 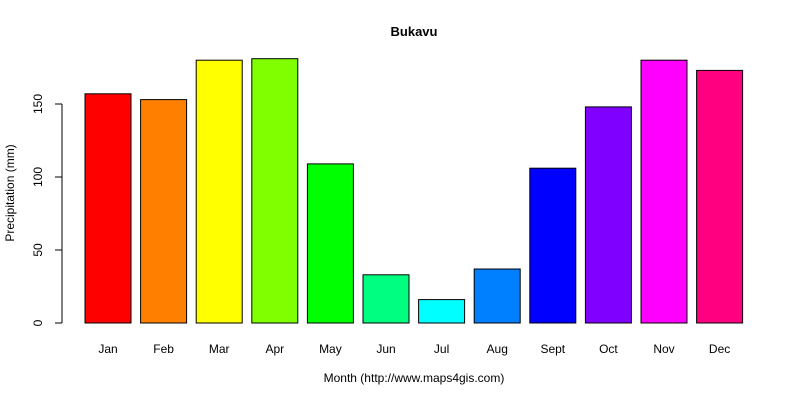 I want to click on bar-mar, so click(x=219, y=191).